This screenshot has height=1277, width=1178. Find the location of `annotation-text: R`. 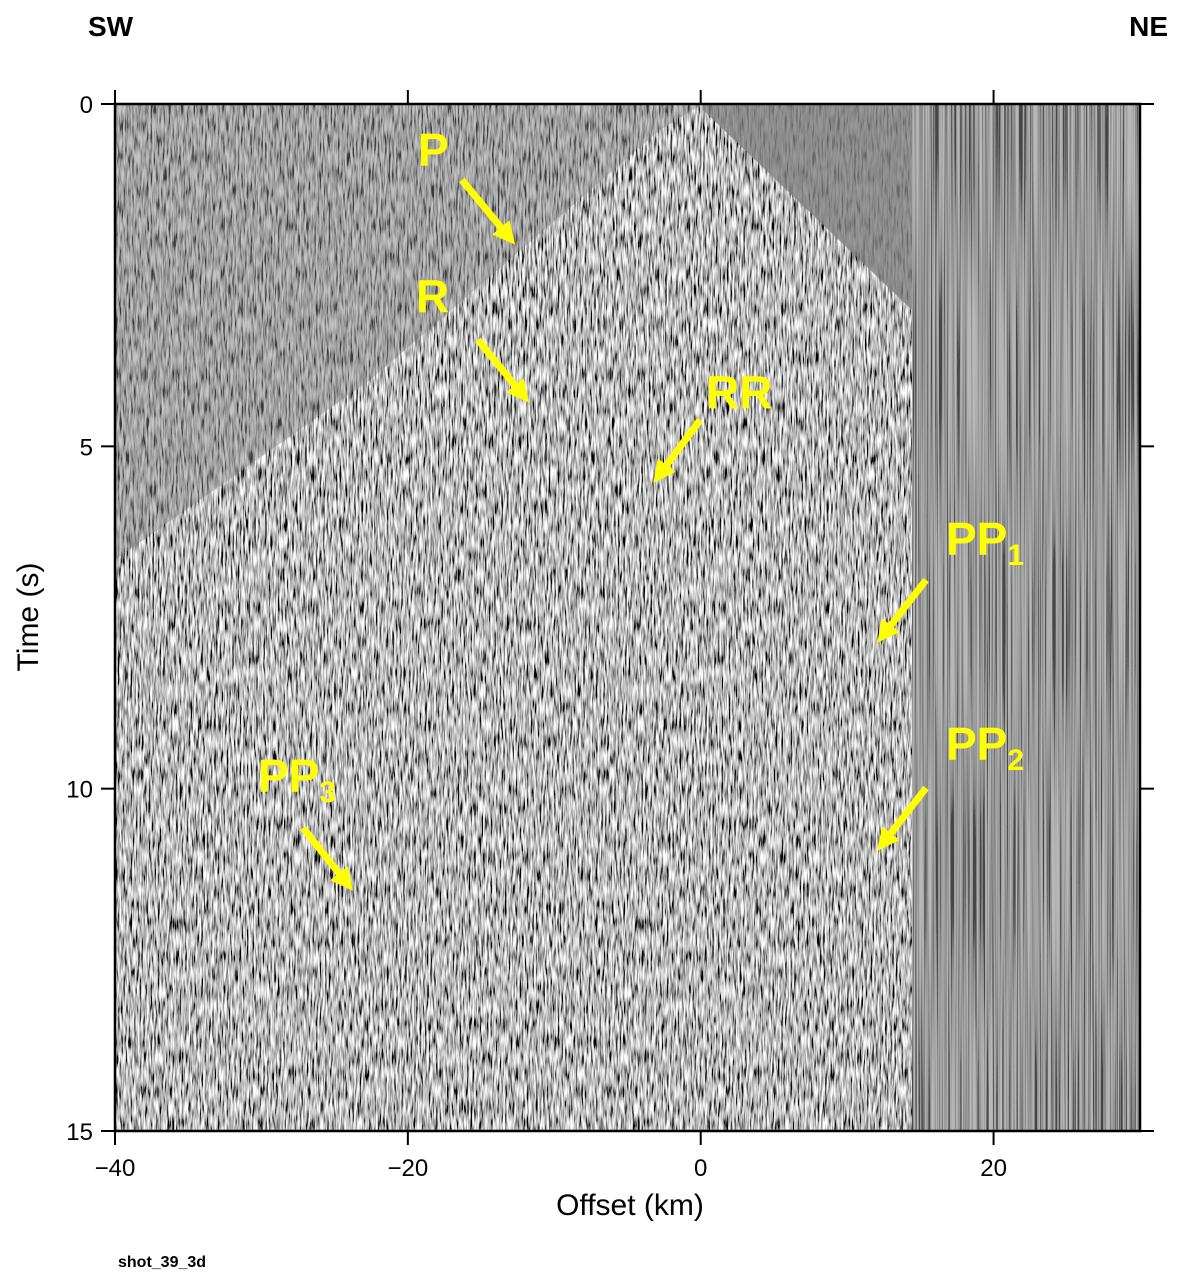

annotation-text: R is located at coordinates (432, 296).